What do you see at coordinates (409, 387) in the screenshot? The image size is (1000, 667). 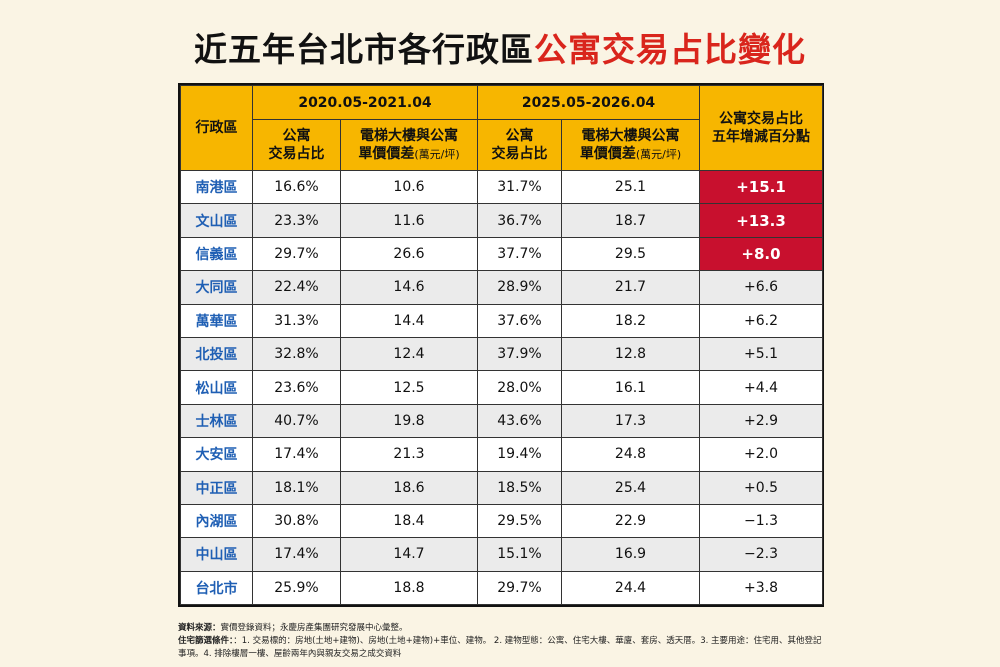 I see `diff1-cell: 12.5` at bounding box center [409, 387].